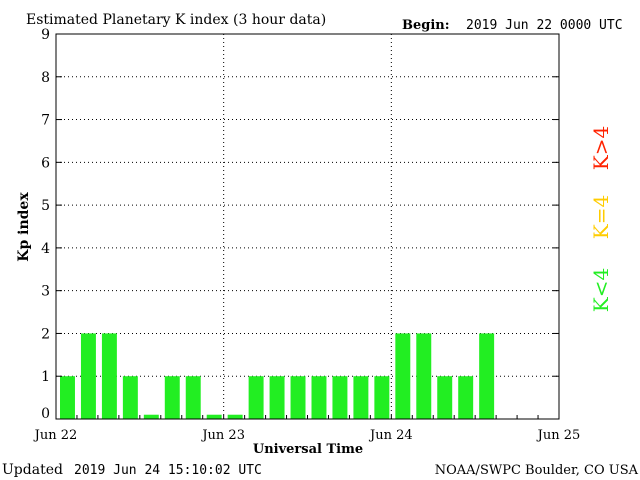 The height and width of the screenshot is (480, 640). What do you see at coordinates (544, 25) in the screenshot?
I see `begin-value: 2019 Jun 22 0000 UTC` at bounding box center [544, 25].